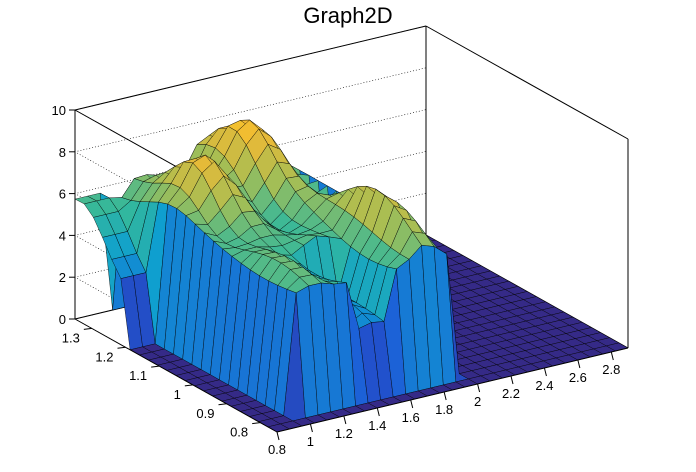 The width and height of the screenshot is (696, 472). I want to click on x-tick-label: 1.6, so click(411, 417).